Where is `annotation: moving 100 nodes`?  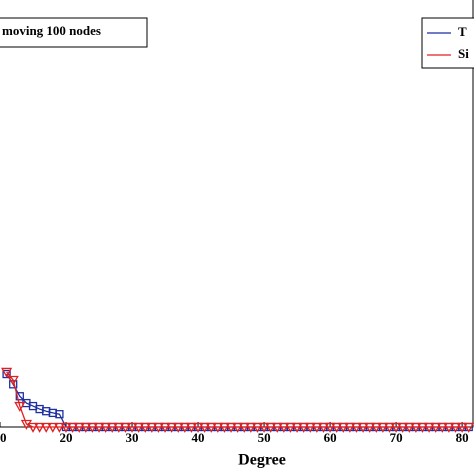
annotation: moving 100 nodes is located at coordinates (51, 30).